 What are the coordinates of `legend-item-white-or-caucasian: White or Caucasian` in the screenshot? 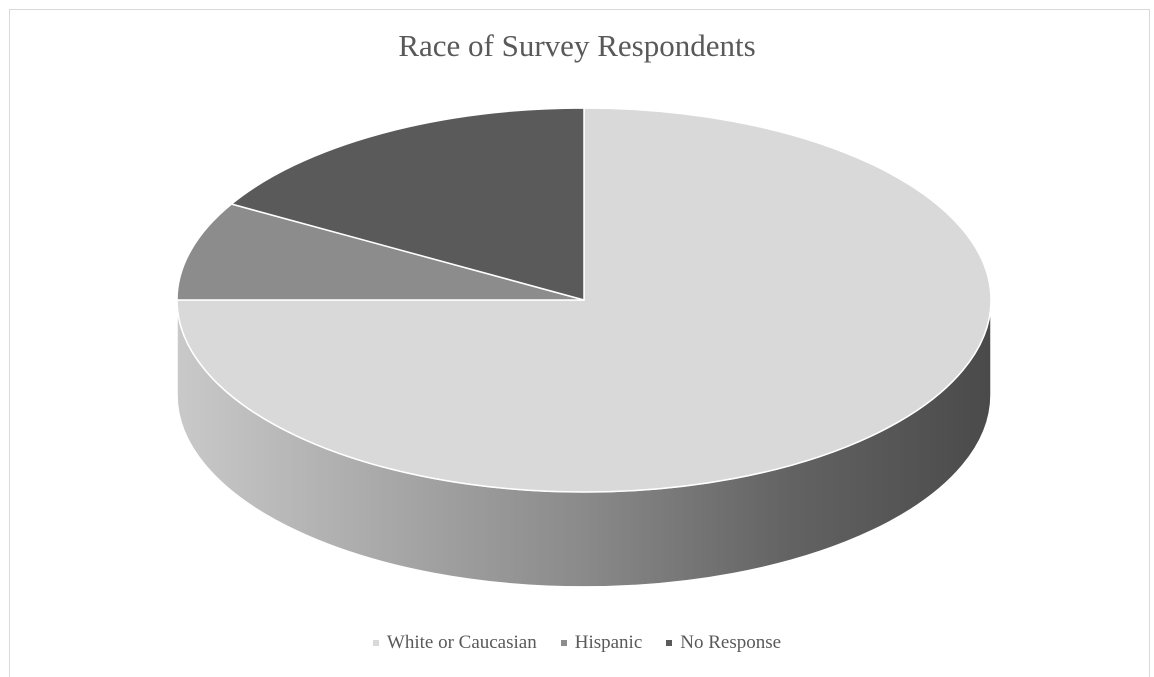 It's located at (454, 643).